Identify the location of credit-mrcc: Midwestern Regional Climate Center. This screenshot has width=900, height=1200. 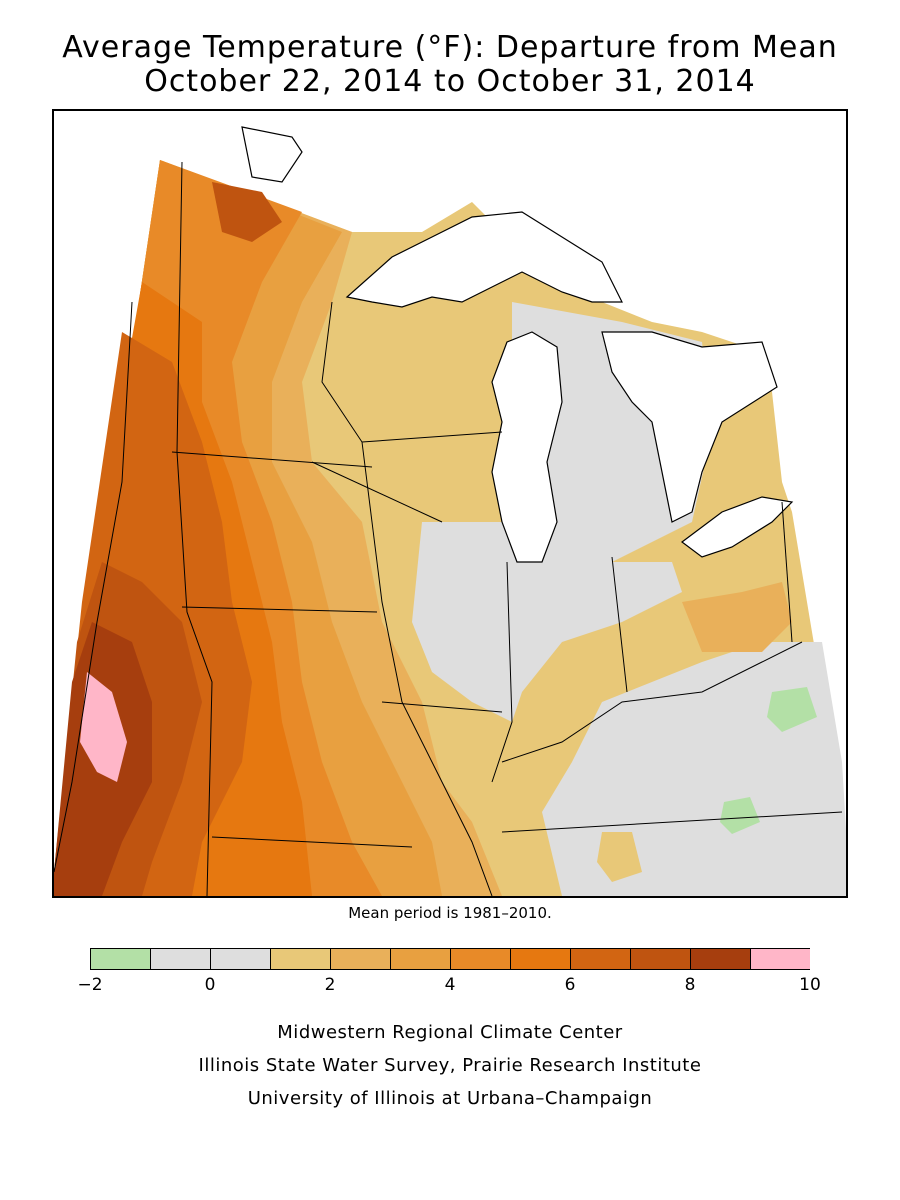
(450, 1032).